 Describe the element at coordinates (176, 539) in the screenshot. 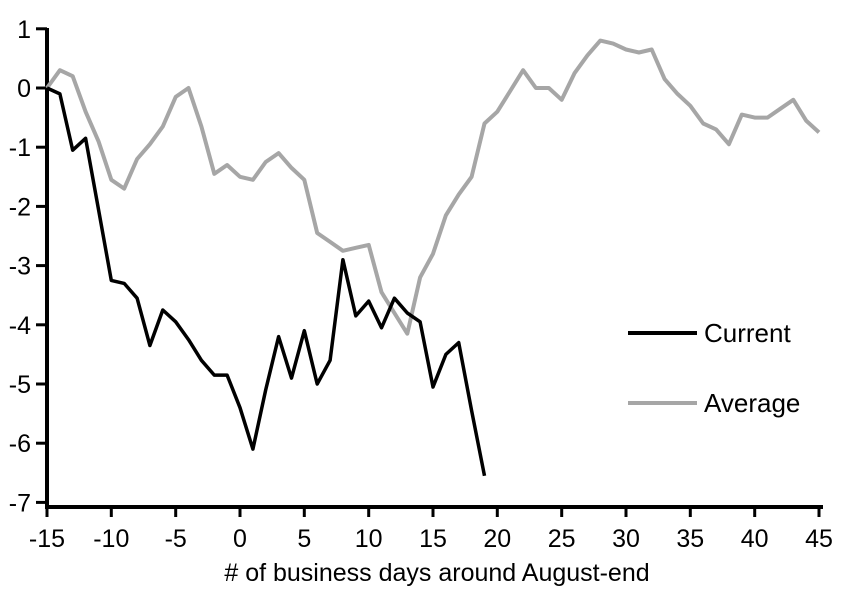

I see `x-axis-tick-label: -5` at that location.